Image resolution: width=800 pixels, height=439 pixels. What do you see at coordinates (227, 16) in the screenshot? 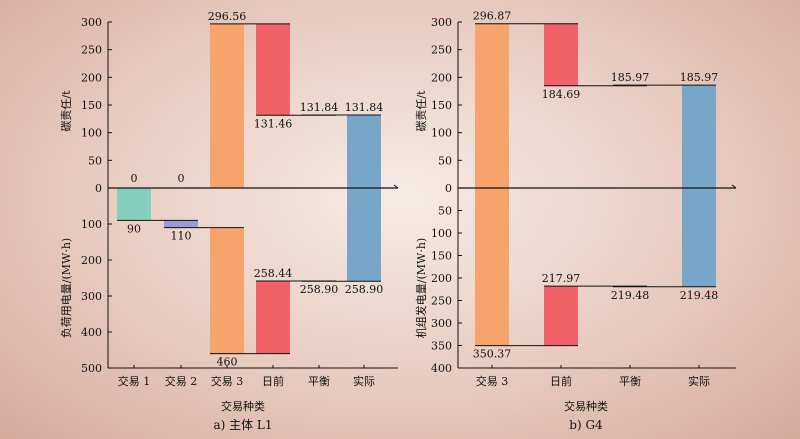
I see `carbon-value-label: 296.56` at bounding box center [227, 16].